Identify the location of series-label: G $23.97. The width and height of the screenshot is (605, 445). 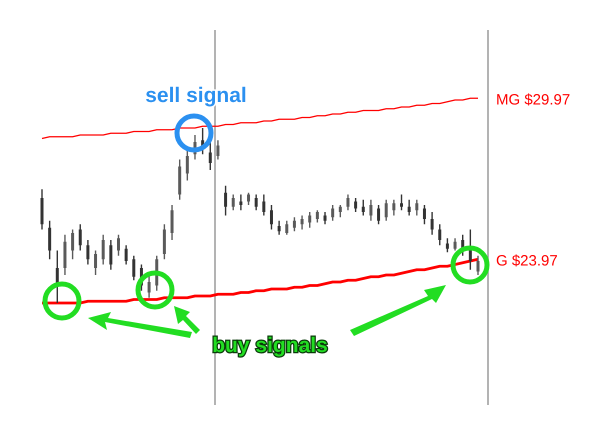
(527, 261).